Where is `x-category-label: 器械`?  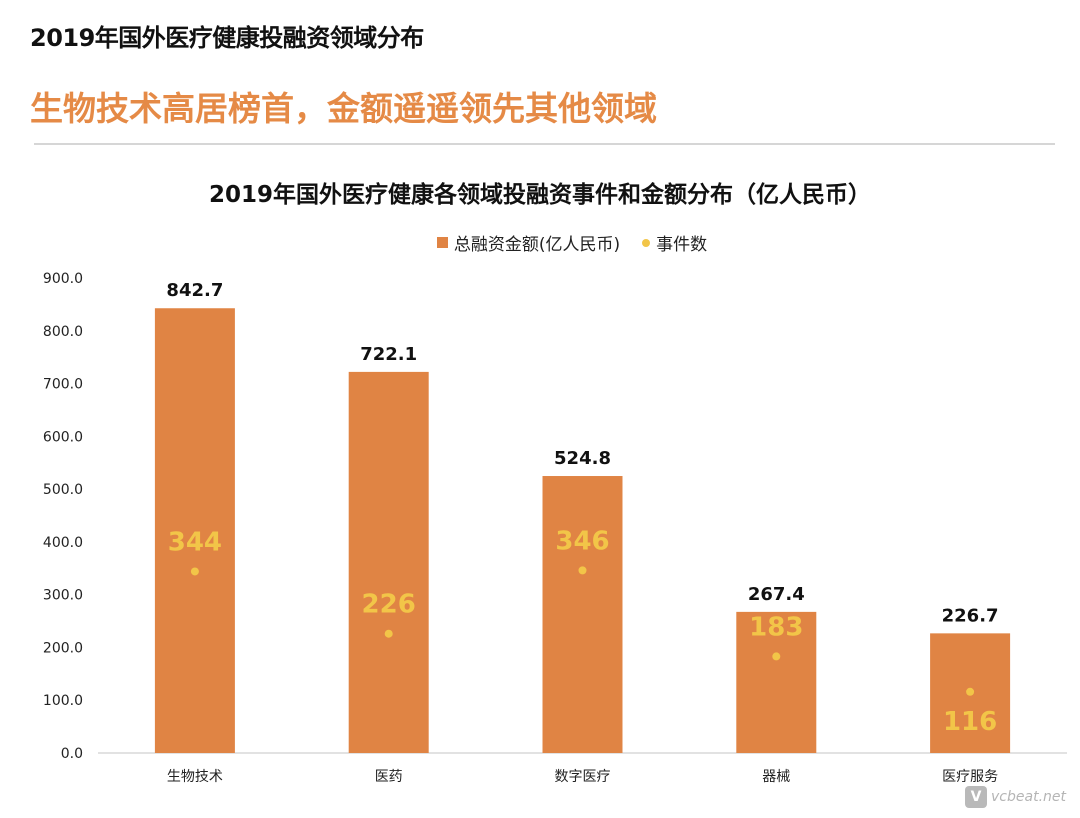
x-category-label: 器械 is located at coordinates (776, 777).